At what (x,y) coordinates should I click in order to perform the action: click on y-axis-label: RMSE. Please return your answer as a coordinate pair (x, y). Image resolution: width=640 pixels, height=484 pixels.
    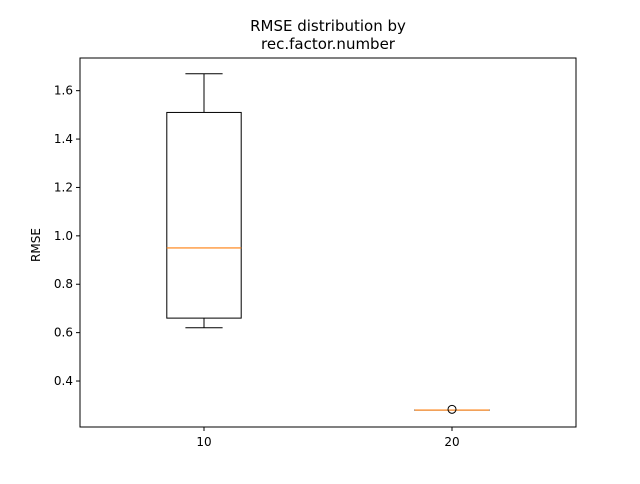
    Looking at the image, I should click on (36, 245).